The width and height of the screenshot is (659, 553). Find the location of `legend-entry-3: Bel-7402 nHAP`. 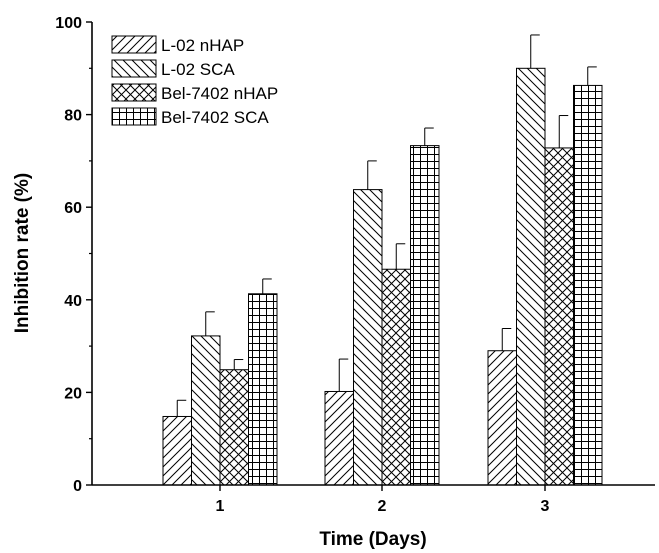

legend-entry-3: Bel-7402 nHAP is located at coordinates (194, 93).